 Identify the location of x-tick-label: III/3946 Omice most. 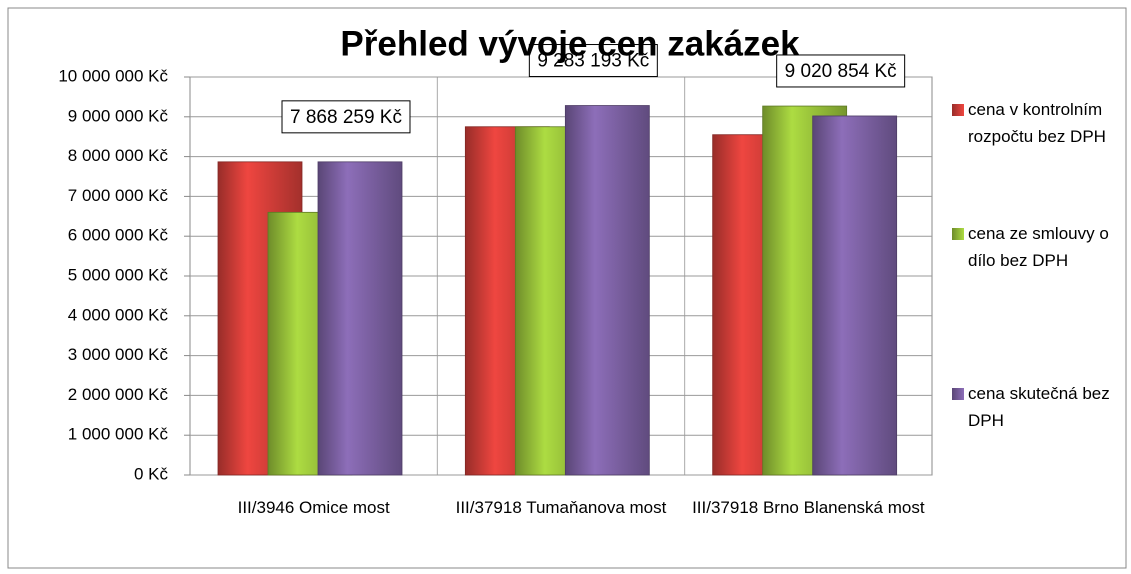
(313, 507).